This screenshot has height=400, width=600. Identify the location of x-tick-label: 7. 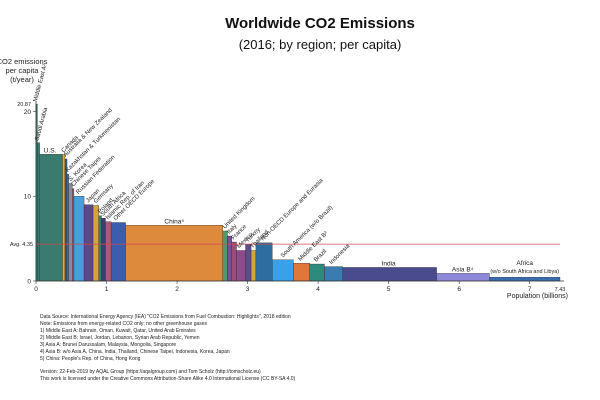
(530, 289).